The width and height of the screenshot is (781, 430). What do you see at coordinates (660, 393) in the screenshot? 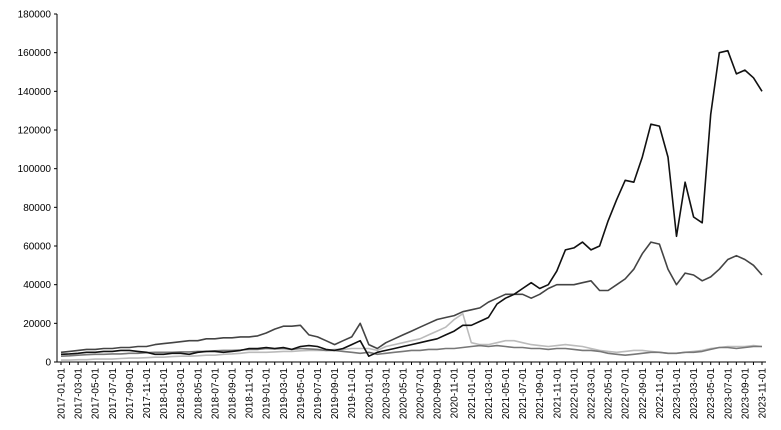
I see `x-tick-label: 2022-11-01` at bounding box center [660, 393].